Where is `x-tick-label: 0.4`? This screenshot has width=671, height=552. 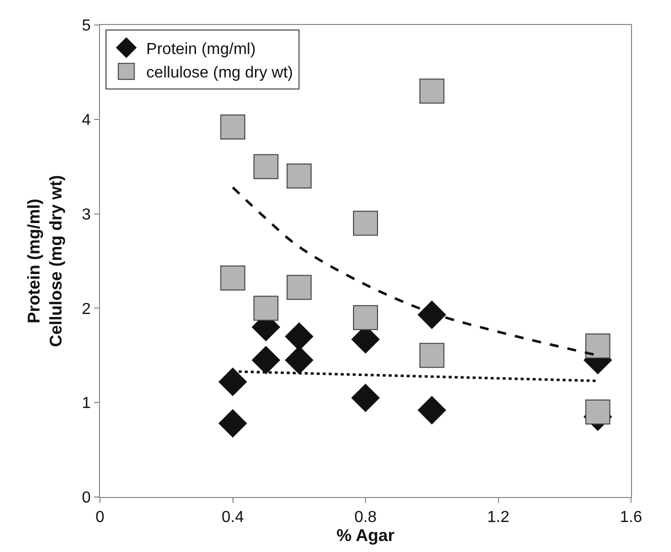 x-tick-label: 0.4 is located at coordinates (233, 517).